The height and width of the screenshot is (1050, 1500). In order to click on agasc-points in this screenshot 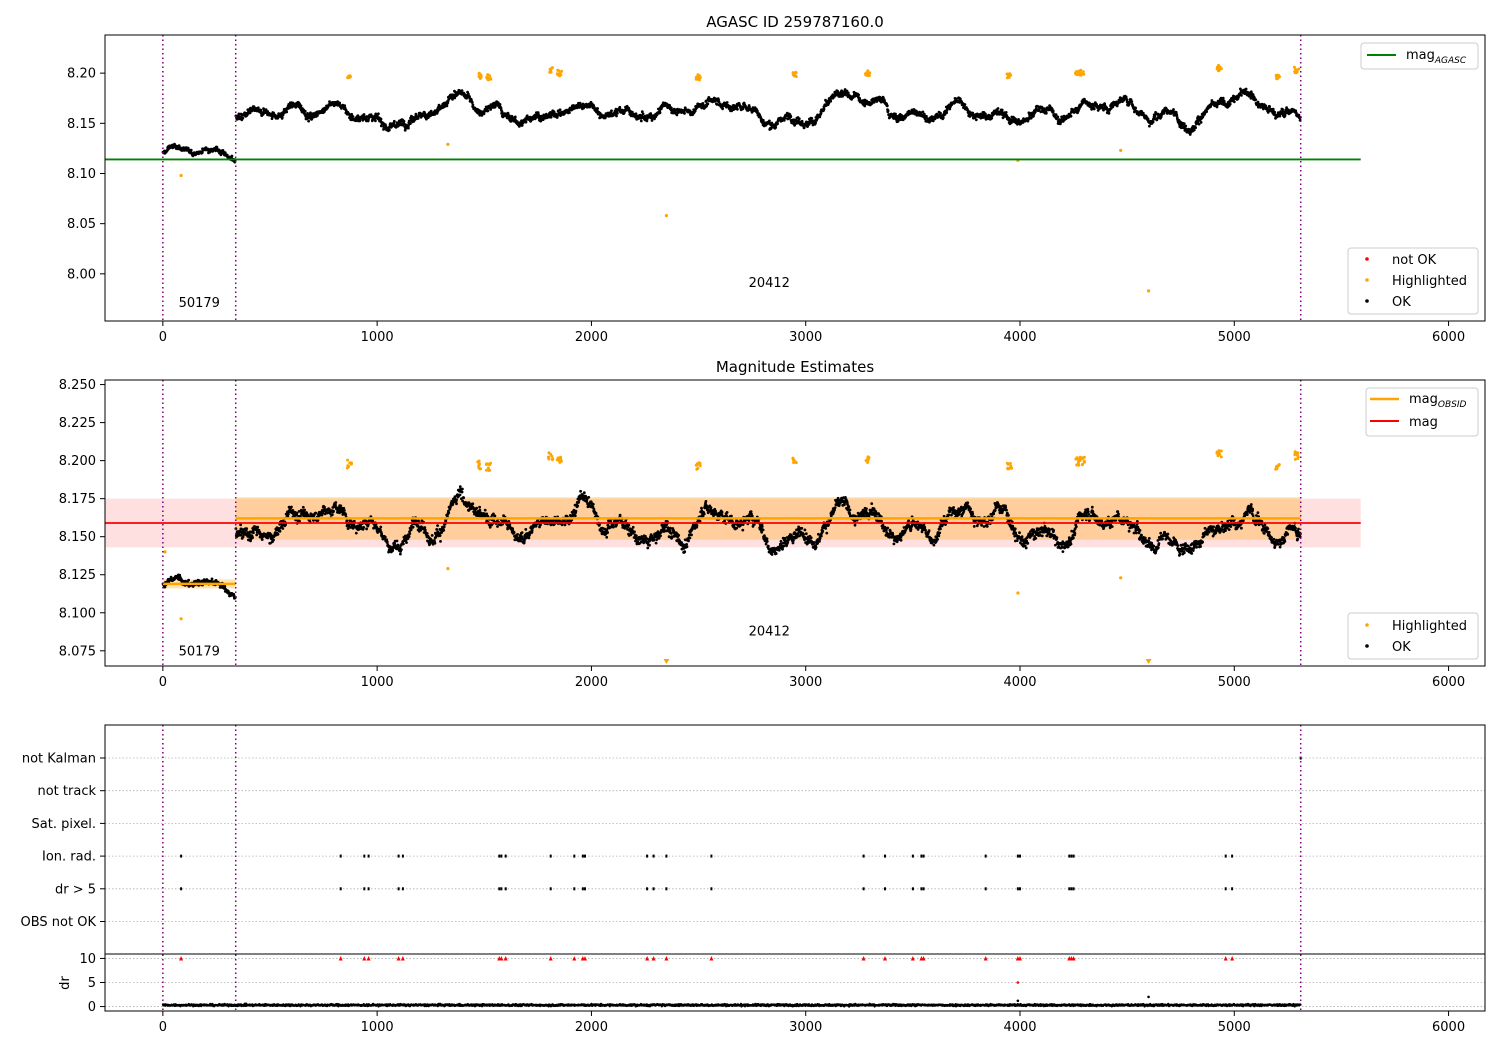, I will do `click(731, 125)`.